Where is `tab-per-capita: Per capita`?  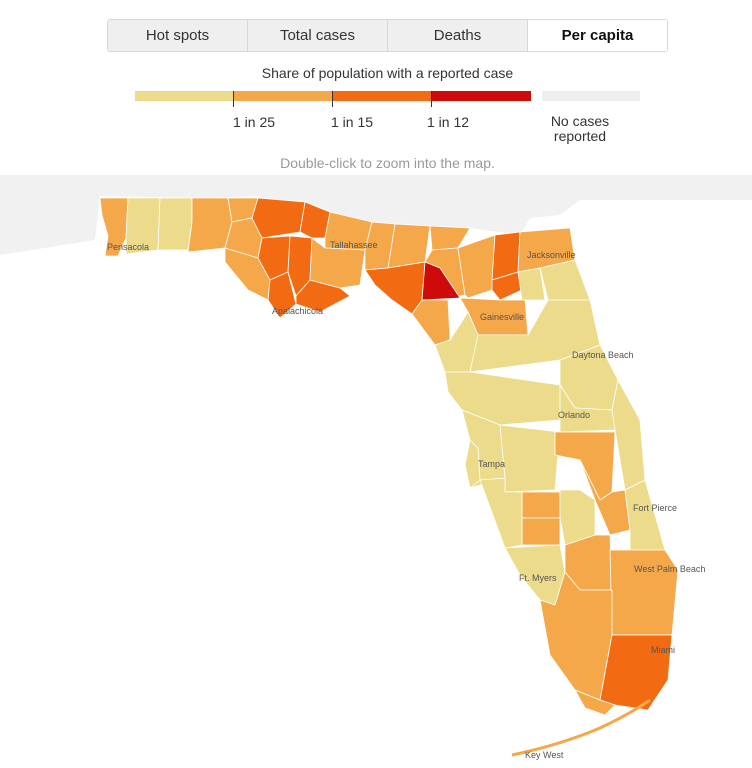
tab-per-capita: Per capita is located at coordinates (597, 35).